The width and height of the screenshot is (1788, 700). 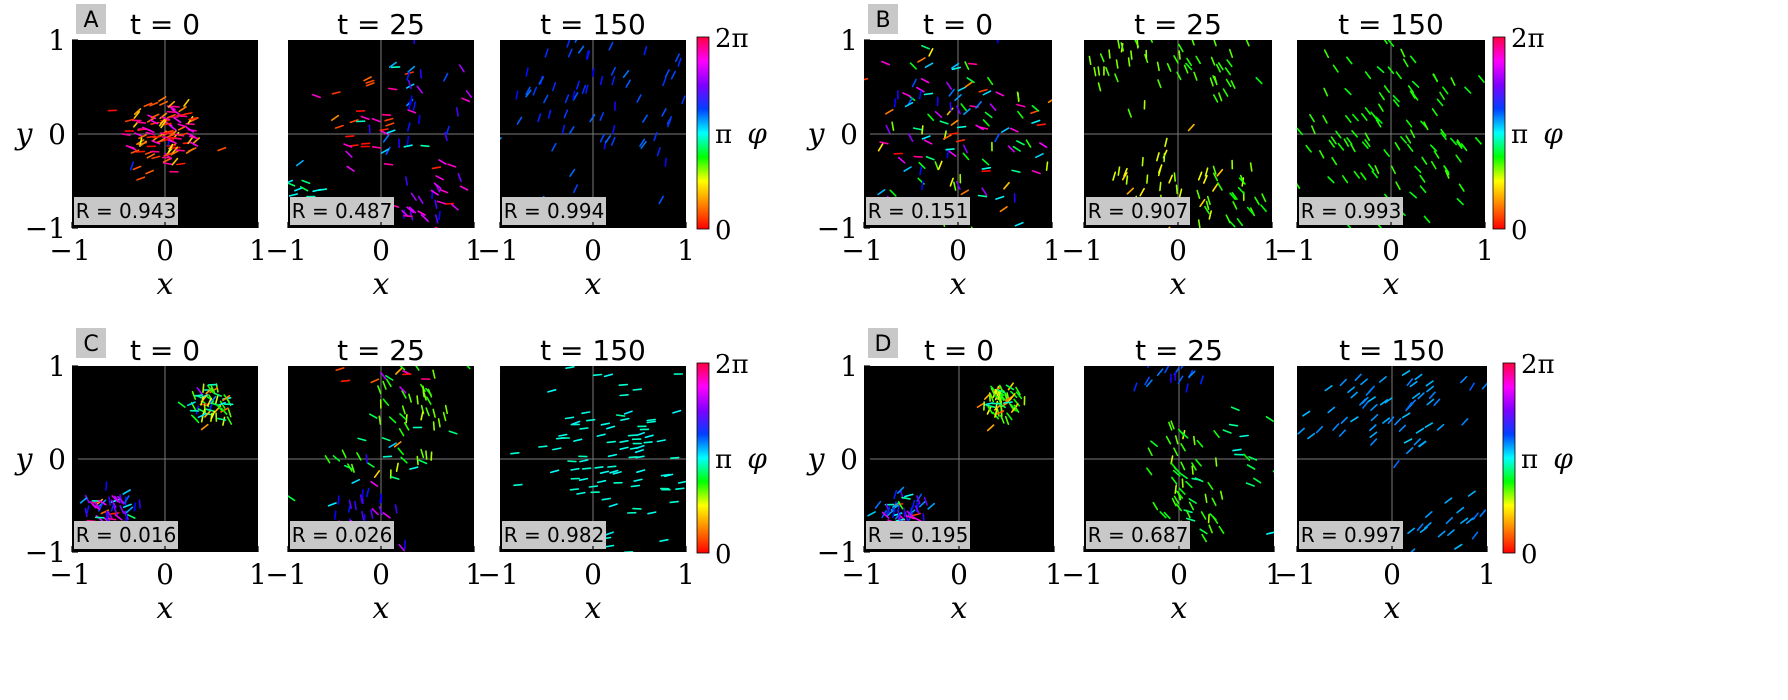 I want to click on order-parameter-text: R = 0.994, so click(x=554, y=211).